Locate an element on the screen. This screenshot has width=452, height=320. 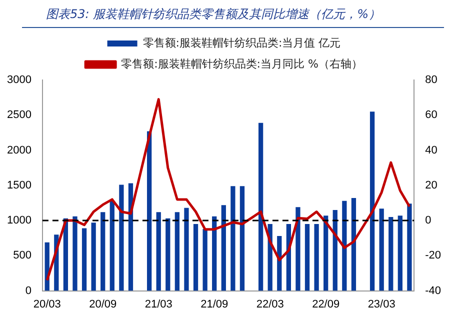
y2-tick-label: 0 is located at coordinates (428, 220).